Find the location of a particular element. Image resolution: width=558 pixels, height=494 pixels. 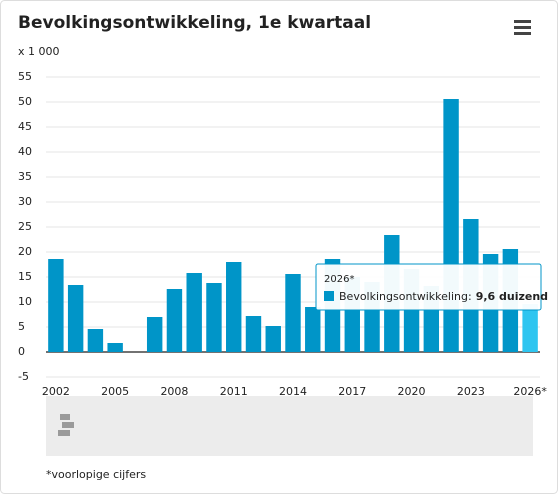

footnote: *voorlopige cijfers is located at coordinates (96, 474).